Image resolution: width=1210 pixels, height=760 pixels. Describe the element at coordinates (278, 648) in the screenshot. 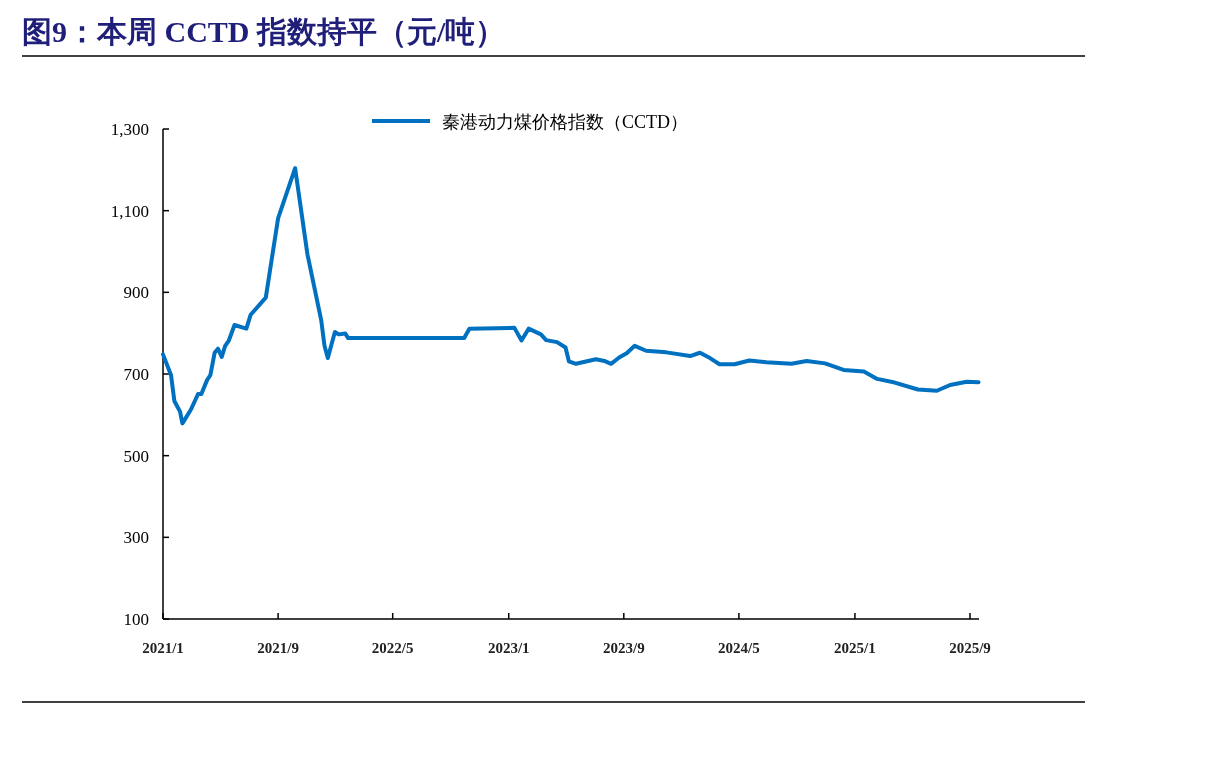

I see `x-tick-label: 2021/9` at that location.